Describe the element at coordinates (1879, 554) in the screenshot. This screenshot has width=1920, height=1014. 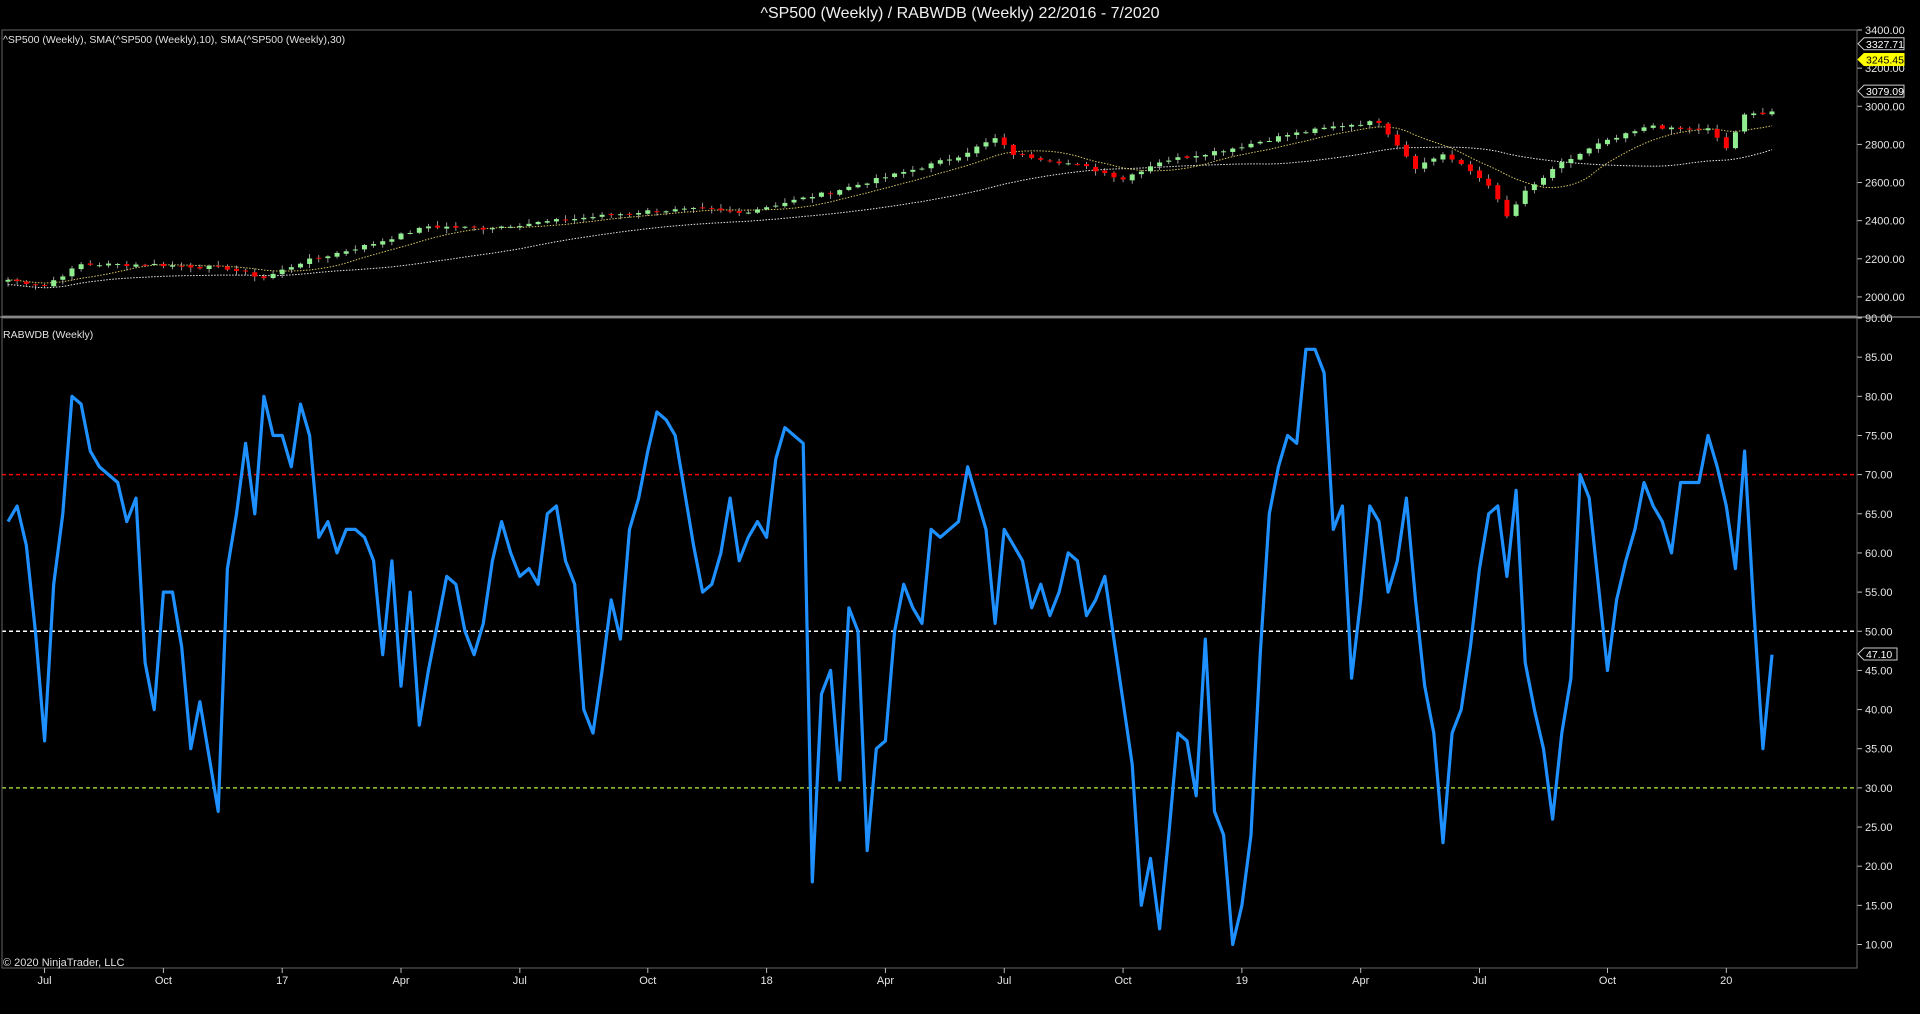
I see `rabwdb-y-tick-label: 60.00` at that location.